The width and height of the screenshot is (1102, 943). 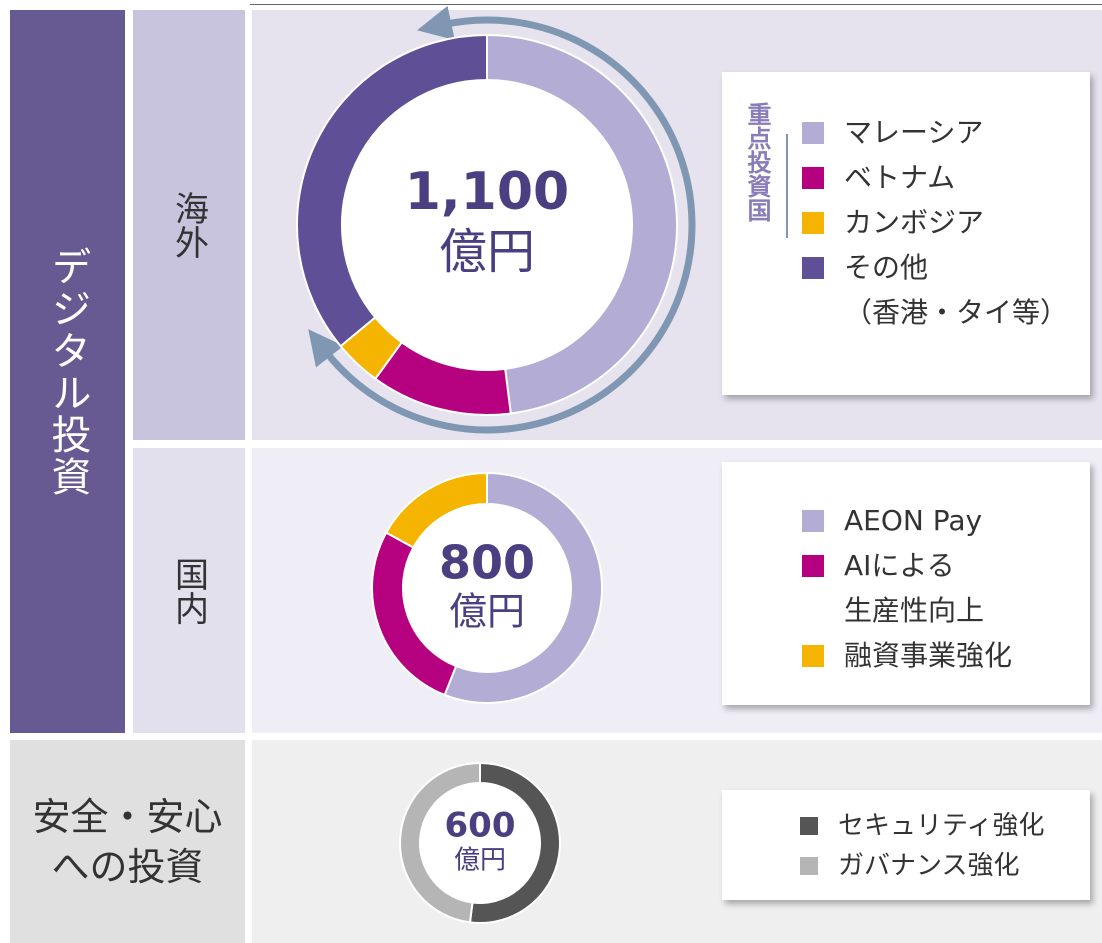 I want to click on row-cell: 海外, so click(x=189, y=225).